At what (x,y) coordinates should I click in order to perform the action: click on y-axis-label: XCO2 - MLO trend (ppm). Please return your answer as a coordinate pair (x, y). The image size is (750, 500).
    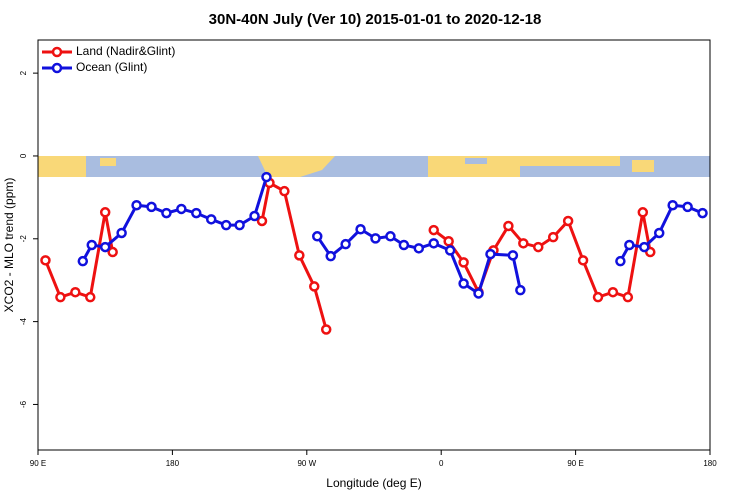
    Looking at the image, I should click on (9, 245).